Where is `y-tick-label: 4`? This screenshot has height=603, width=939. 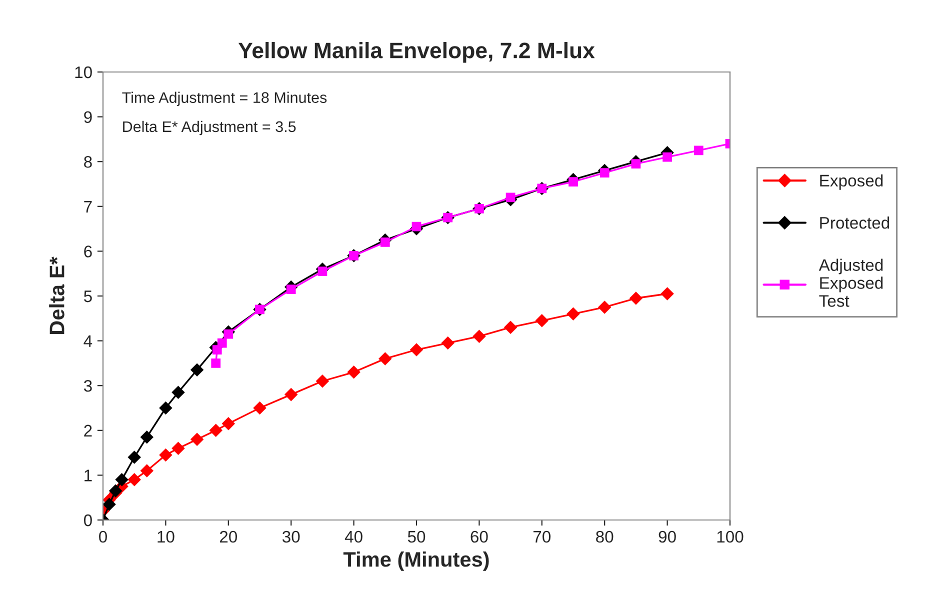
y-tick-label: 4 is located at coordinates (88, 341).